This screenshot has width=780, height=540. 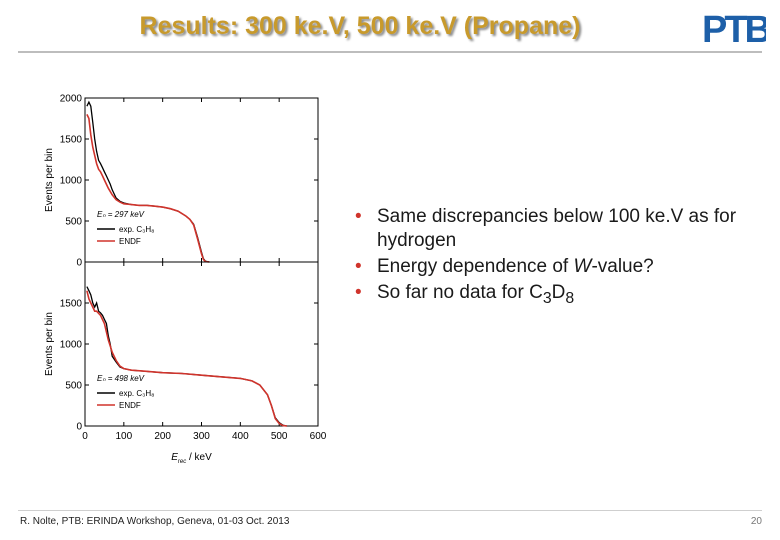 I want to click on title-divider, so click(x=390, y=52).